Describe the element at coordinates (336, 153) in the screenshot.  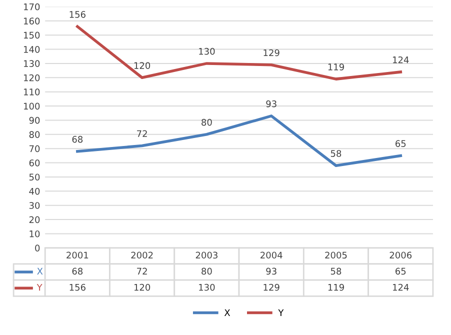
I see `data-label: 58` at that location.